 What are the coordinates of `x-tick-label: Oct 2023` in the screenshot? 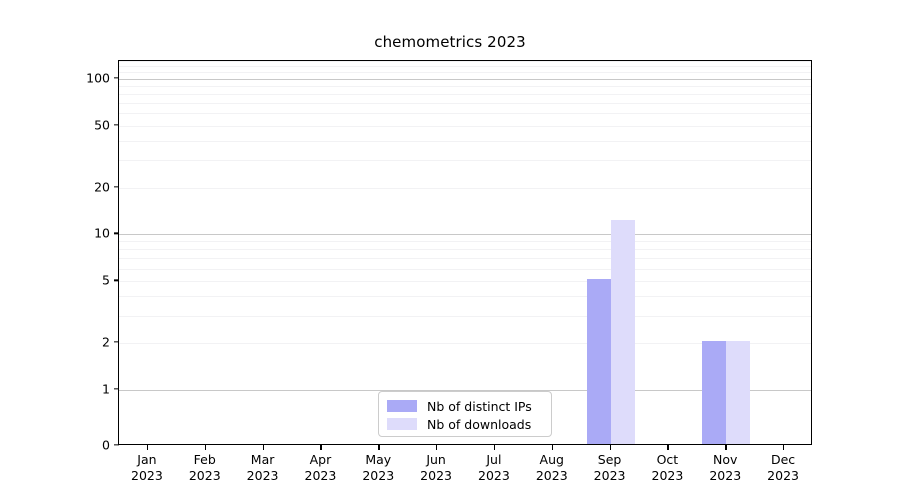 It's located at (667, 468).